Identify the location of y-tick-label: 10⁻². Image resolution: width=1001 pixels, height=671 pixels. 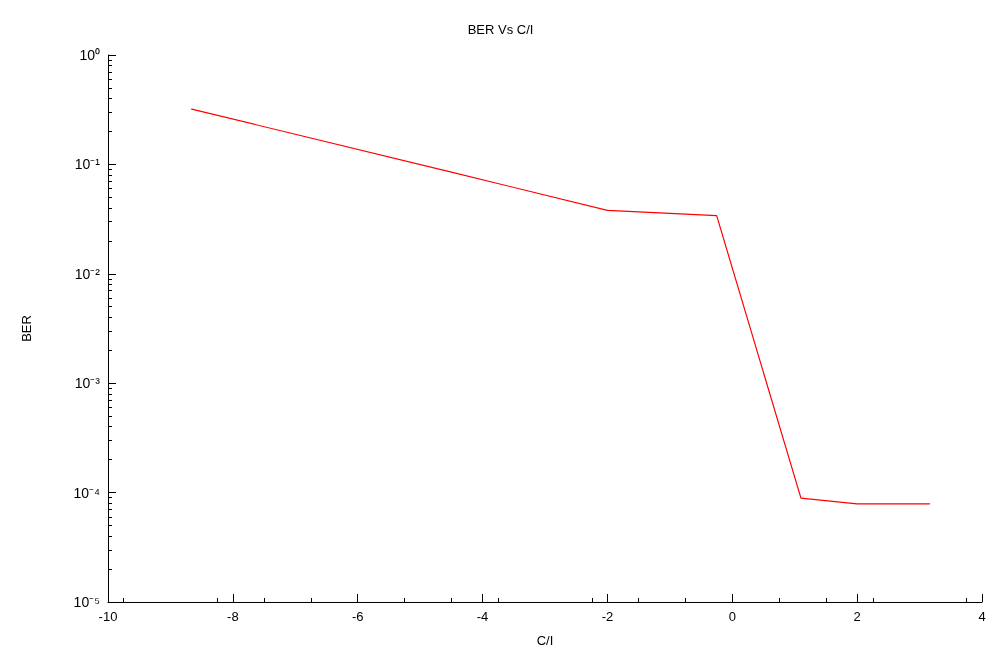
(87, 273).